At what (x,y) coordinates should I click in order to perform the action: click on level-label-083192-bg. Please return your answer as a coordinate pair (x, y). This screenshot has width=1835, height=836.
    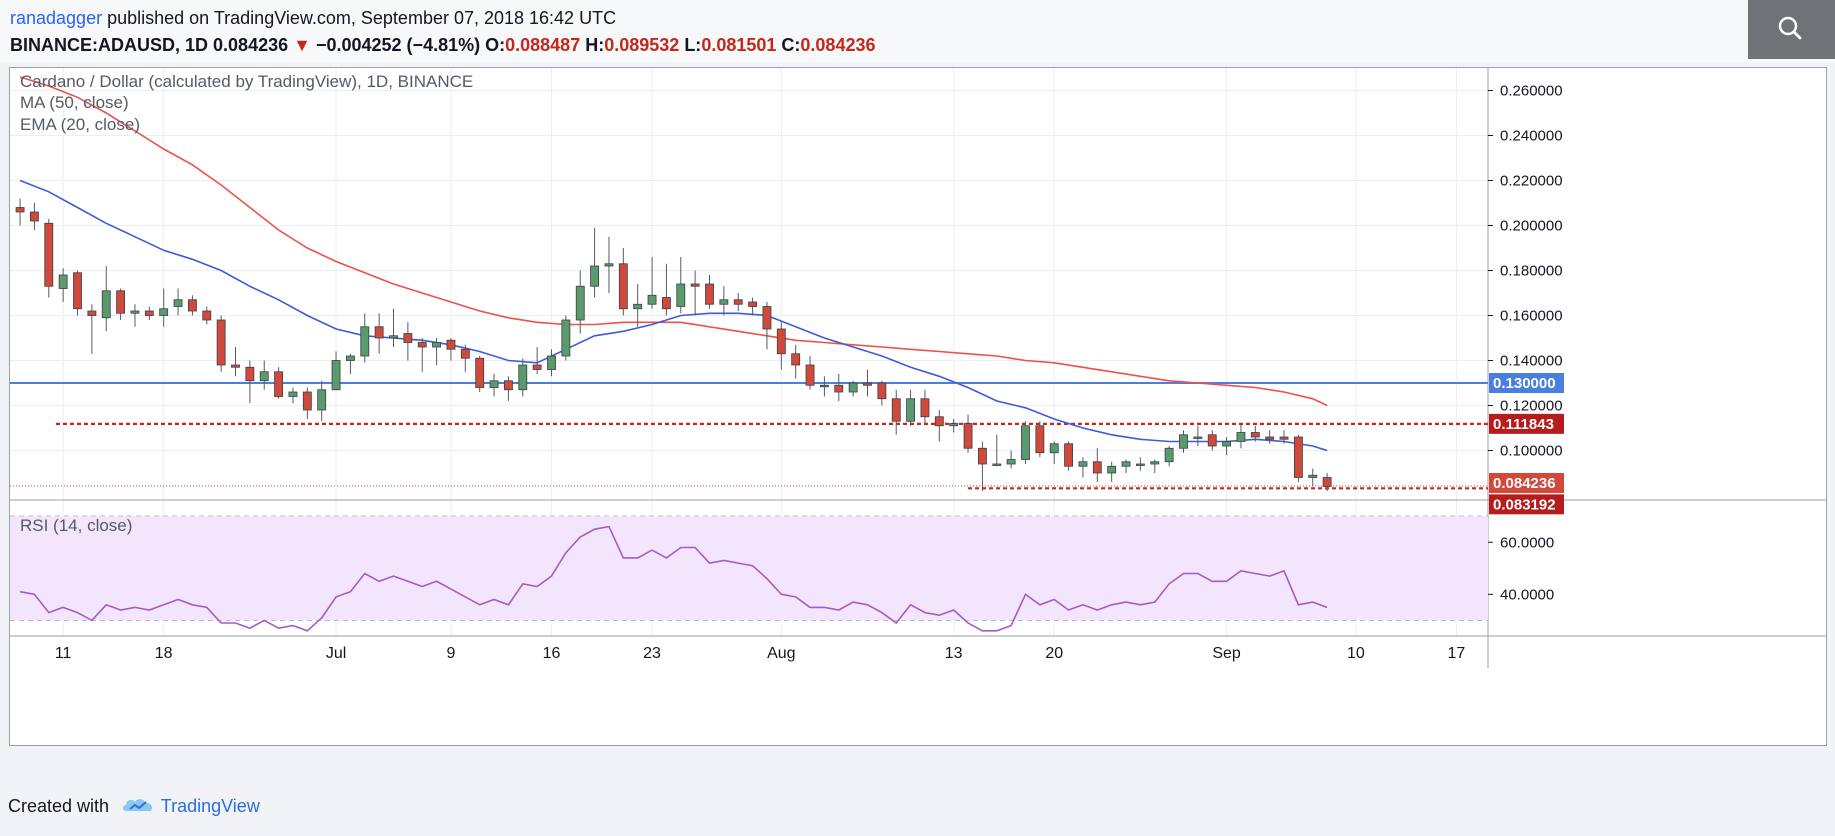
    Looking at the image, I should click on (1526, 504).